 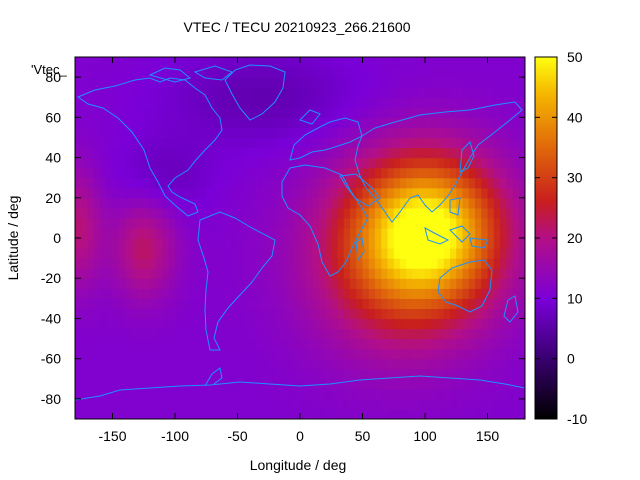 I want to click on x-tick-label: 150, so click(x=488, y=436).